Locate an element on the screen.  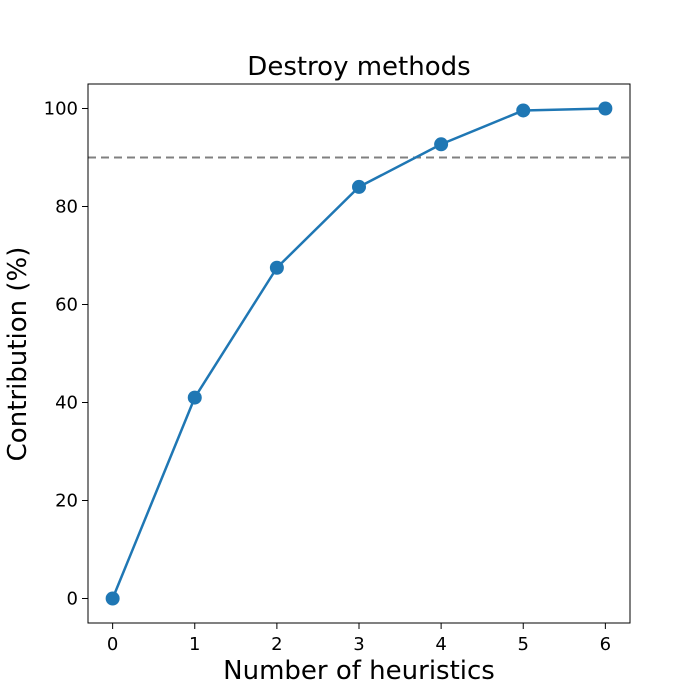
chart-title: Destroy methods is located at coordinates (358, 67).